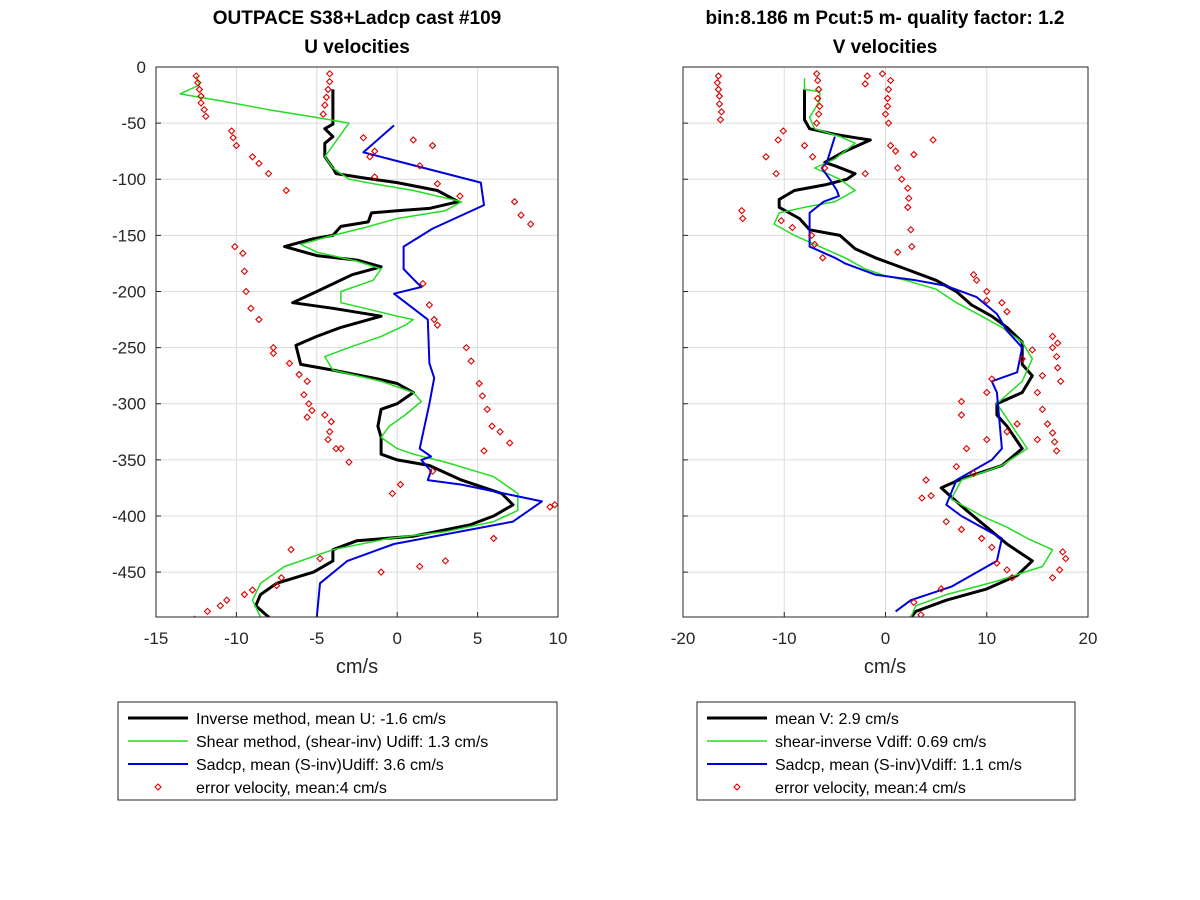 The height and width of the screenshot is (900, 1200). What do you see at coordinates (885, 667) in the screenshot?
I see `x-axis-label: cm/s` at bounding box center [885, 667].